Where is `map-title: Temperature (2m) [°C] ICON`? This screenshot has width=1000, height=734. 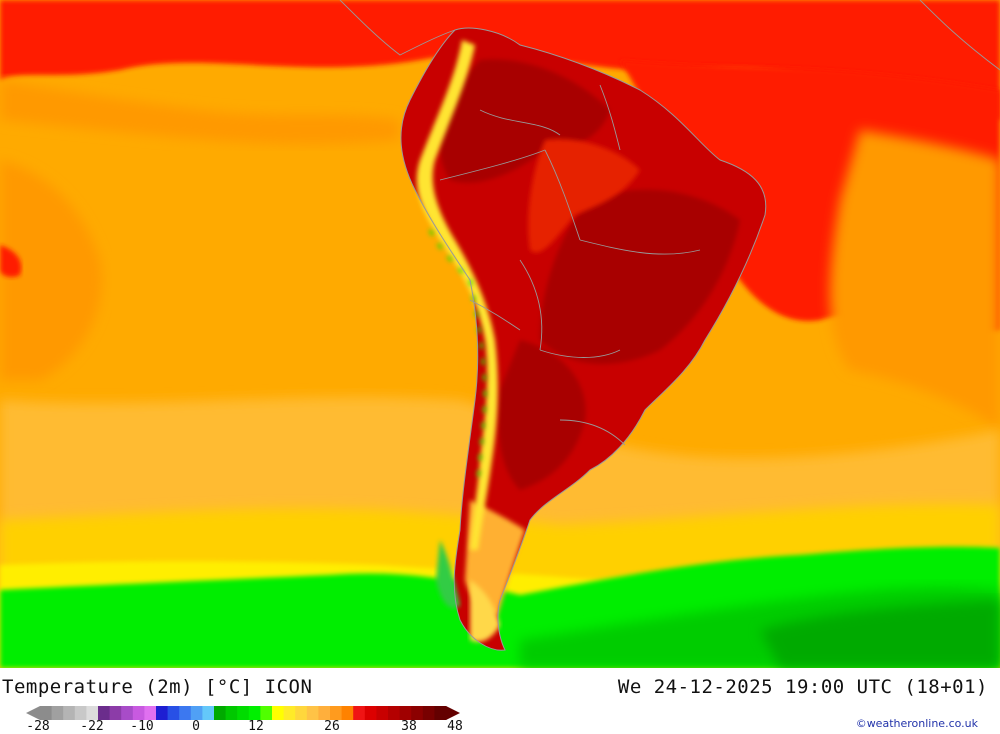
map-title: Temperature (2m) [°C] ICON is located at coordinates (157, 687).